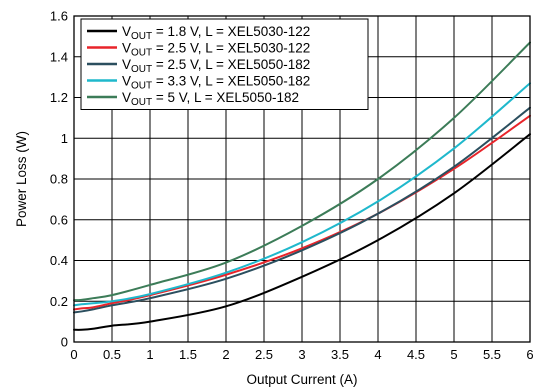 This screenshot has height=389, width=544. What do you see at coordinates (231, 31) in the screenshot?
I see `legend-label-post: = 1.8 V, L = XEL5030-122` at bounding box center [231, 31].